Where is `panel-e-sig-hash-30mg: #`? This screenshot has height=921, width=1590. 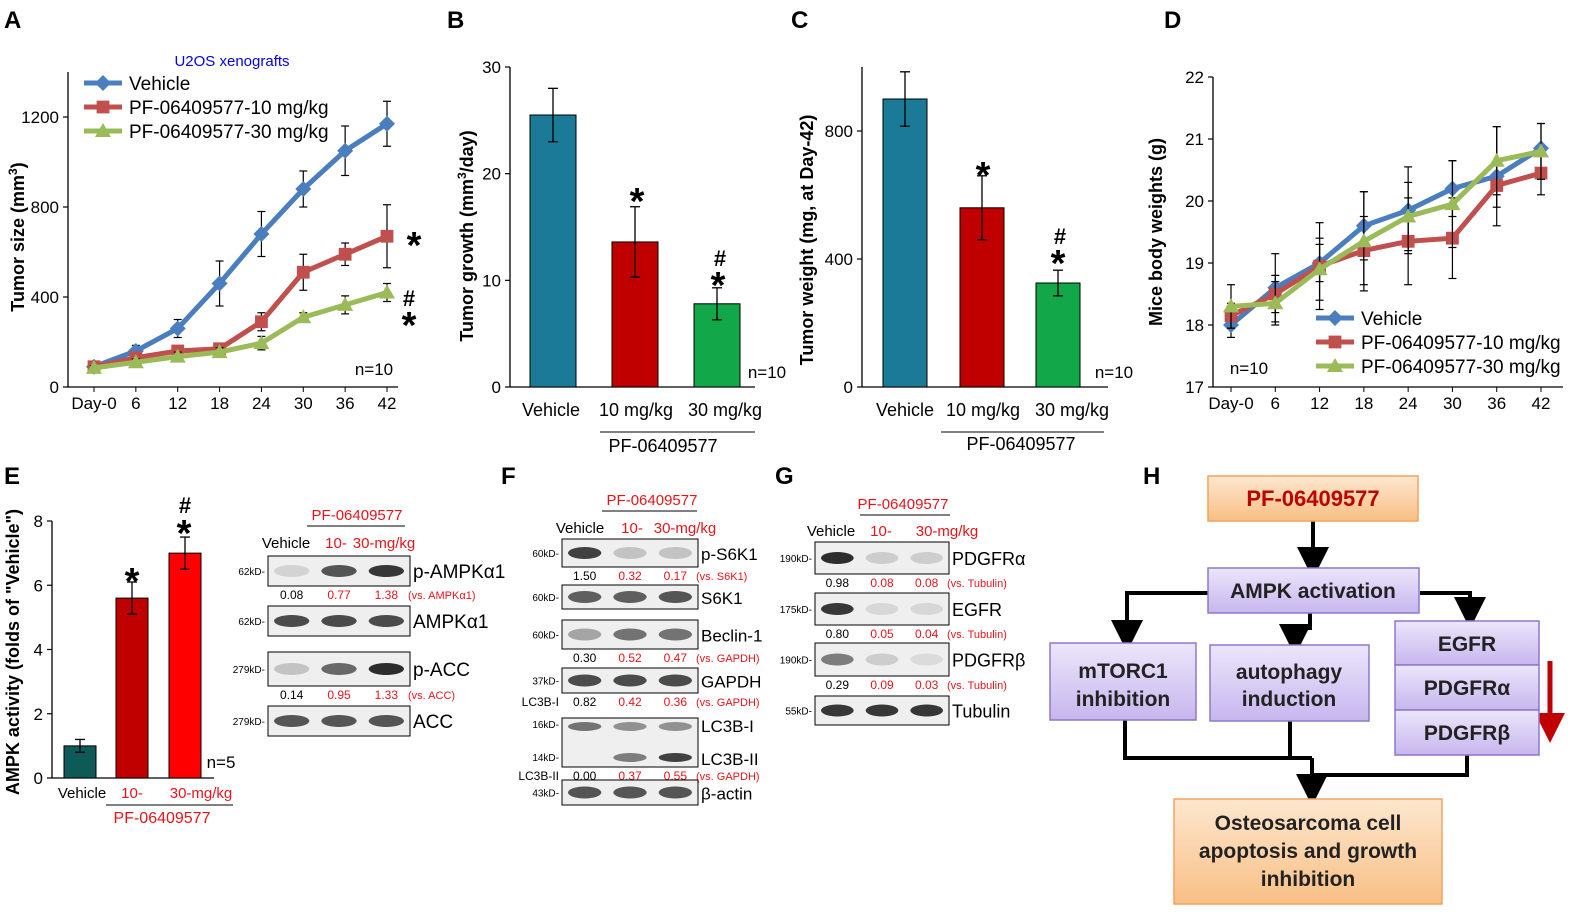
panel-e-sig-hash-30mg: # is located at coordinates (185, 505).